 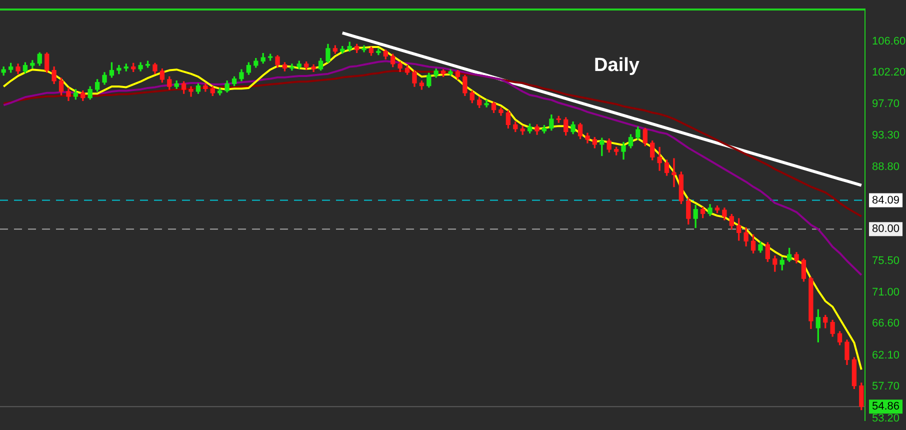 What do you see at coordinates (889, 41) in the screenshot?
I see `y-tick-label: 106.60` at bounding box center [889, 41].